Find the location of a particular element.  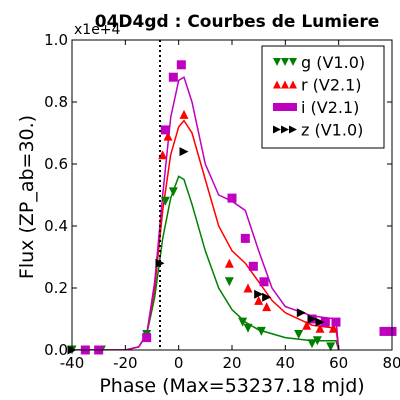

legend-item-0: g (V1.0) is located at coordinates (319, 62).